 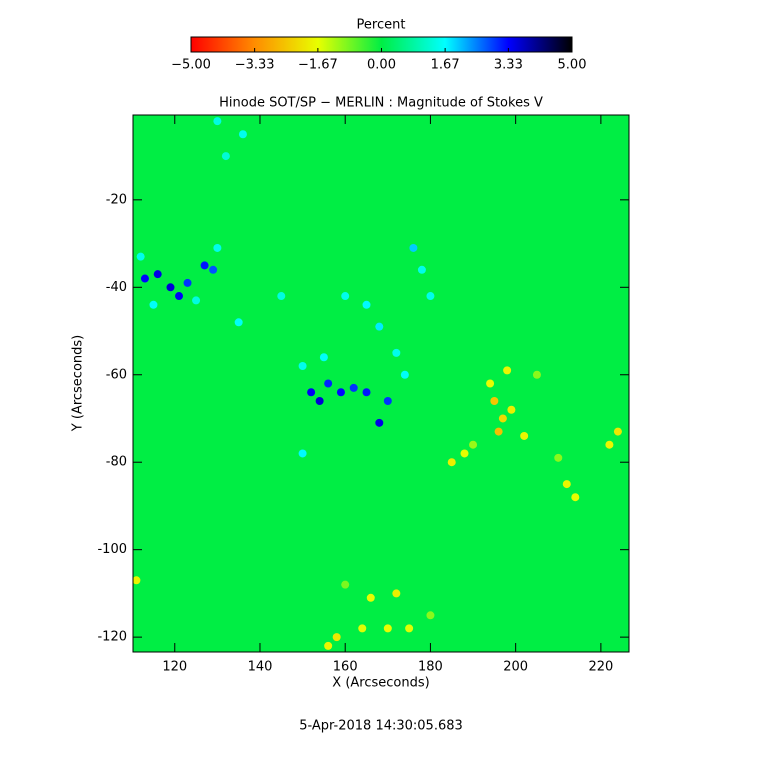 I want to click on colorbar-tick-label: 5.00, so click(x=572, y=65).